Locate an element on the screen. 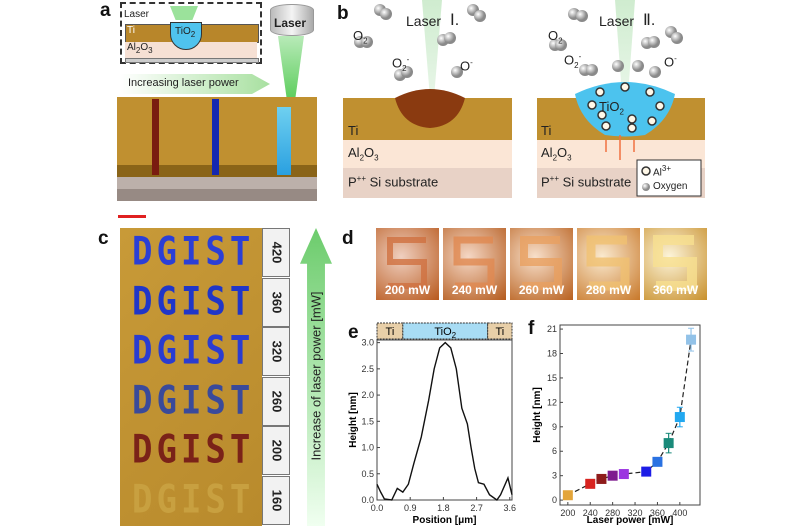 The image size is (800, 530). y-tick-label: 18 is located at coordinates (552, 354).